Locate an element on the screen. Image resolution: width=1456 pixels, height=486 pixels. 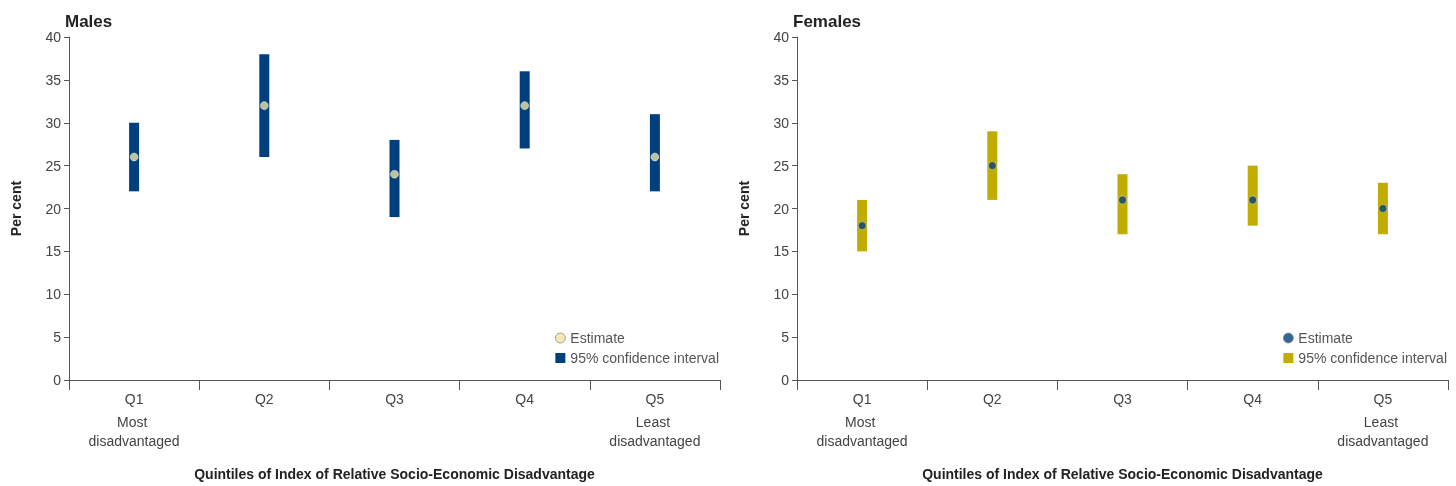
chart-title: Females is located at coordinates (827, 21).